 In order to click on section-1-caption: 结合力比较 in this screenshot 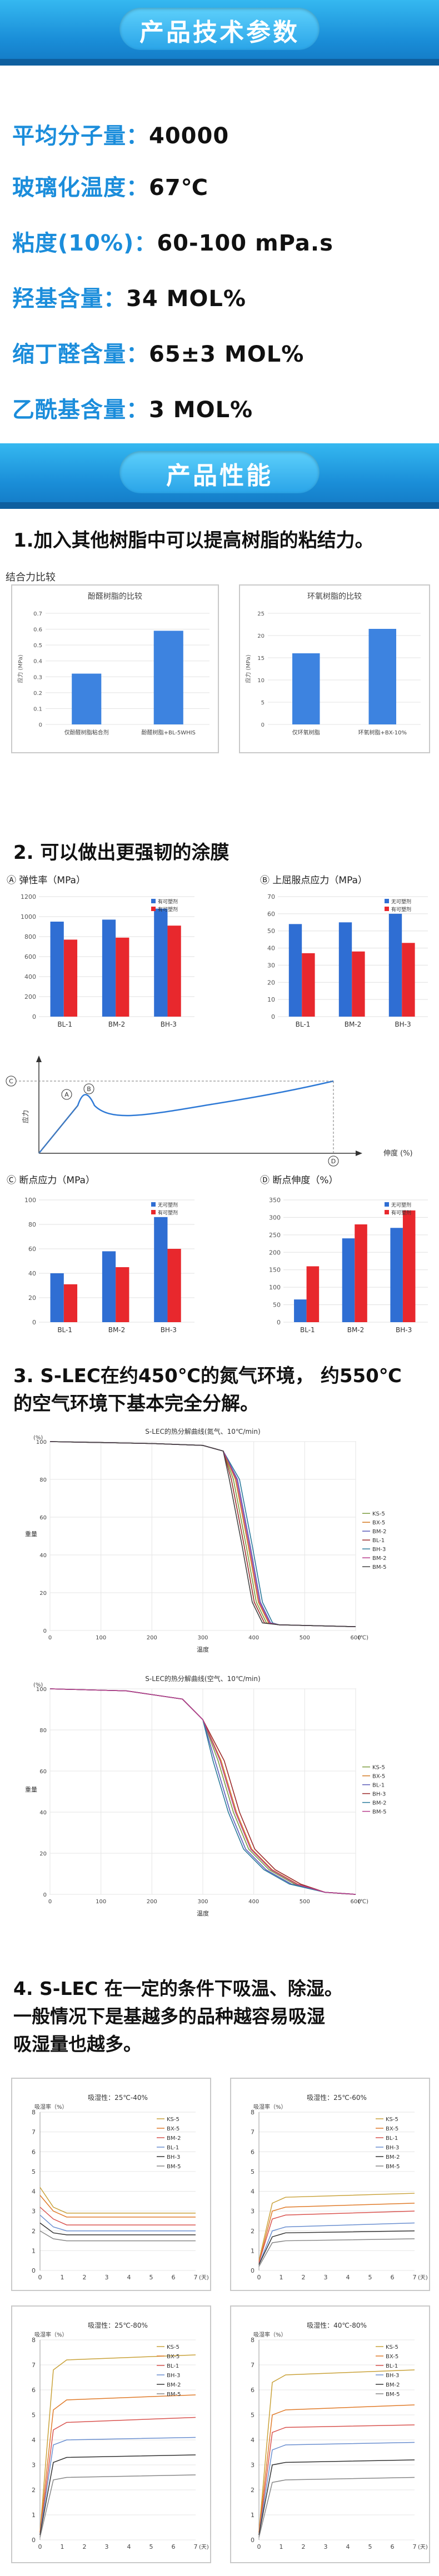, I will do `click(31, 577)`.